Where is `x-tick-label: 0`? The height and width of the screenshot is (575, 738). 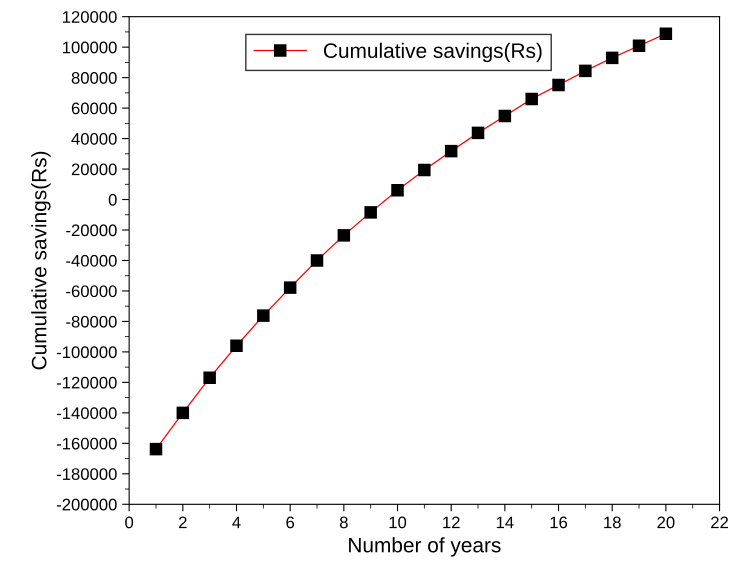
x-tick-label: 0 is located at coordinates (129, 522).